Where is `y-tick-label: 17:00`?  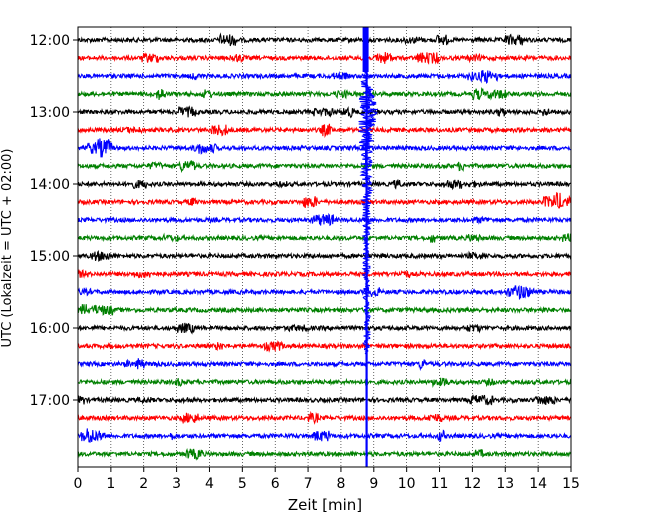 y-tick-label: 17:00 is located at coordinates (50, 401).